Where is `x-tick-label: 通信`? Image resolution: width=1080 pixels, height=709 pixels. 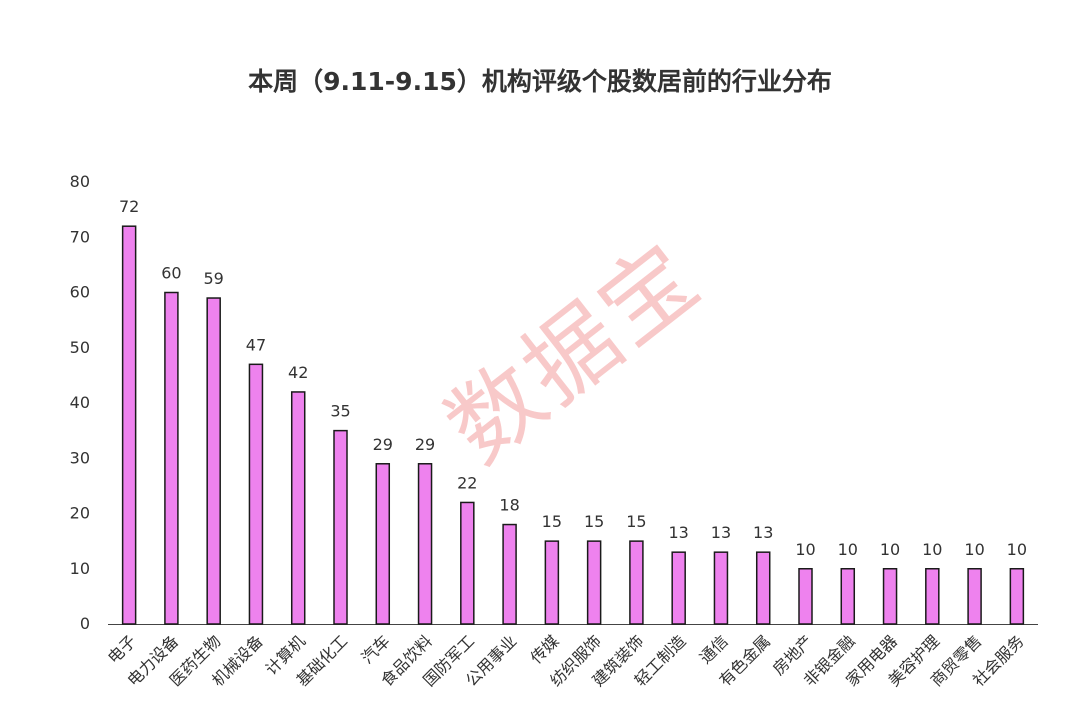
x-tick-label: 通信 is located at coordinates (714, 649).